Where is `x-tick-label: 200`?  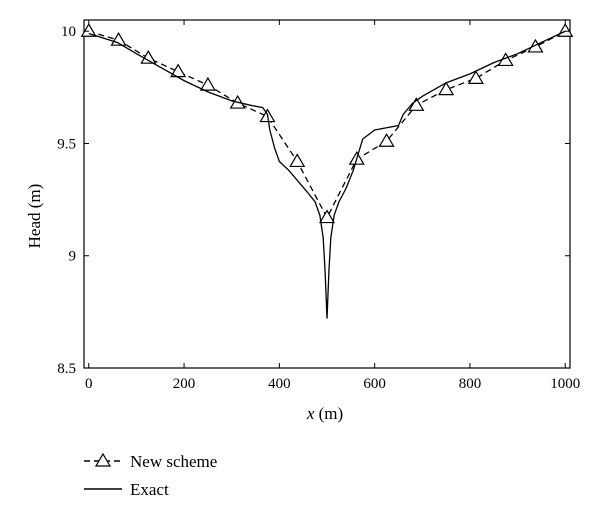
x-tick-label: 200 is located at coordinates (184, 384).